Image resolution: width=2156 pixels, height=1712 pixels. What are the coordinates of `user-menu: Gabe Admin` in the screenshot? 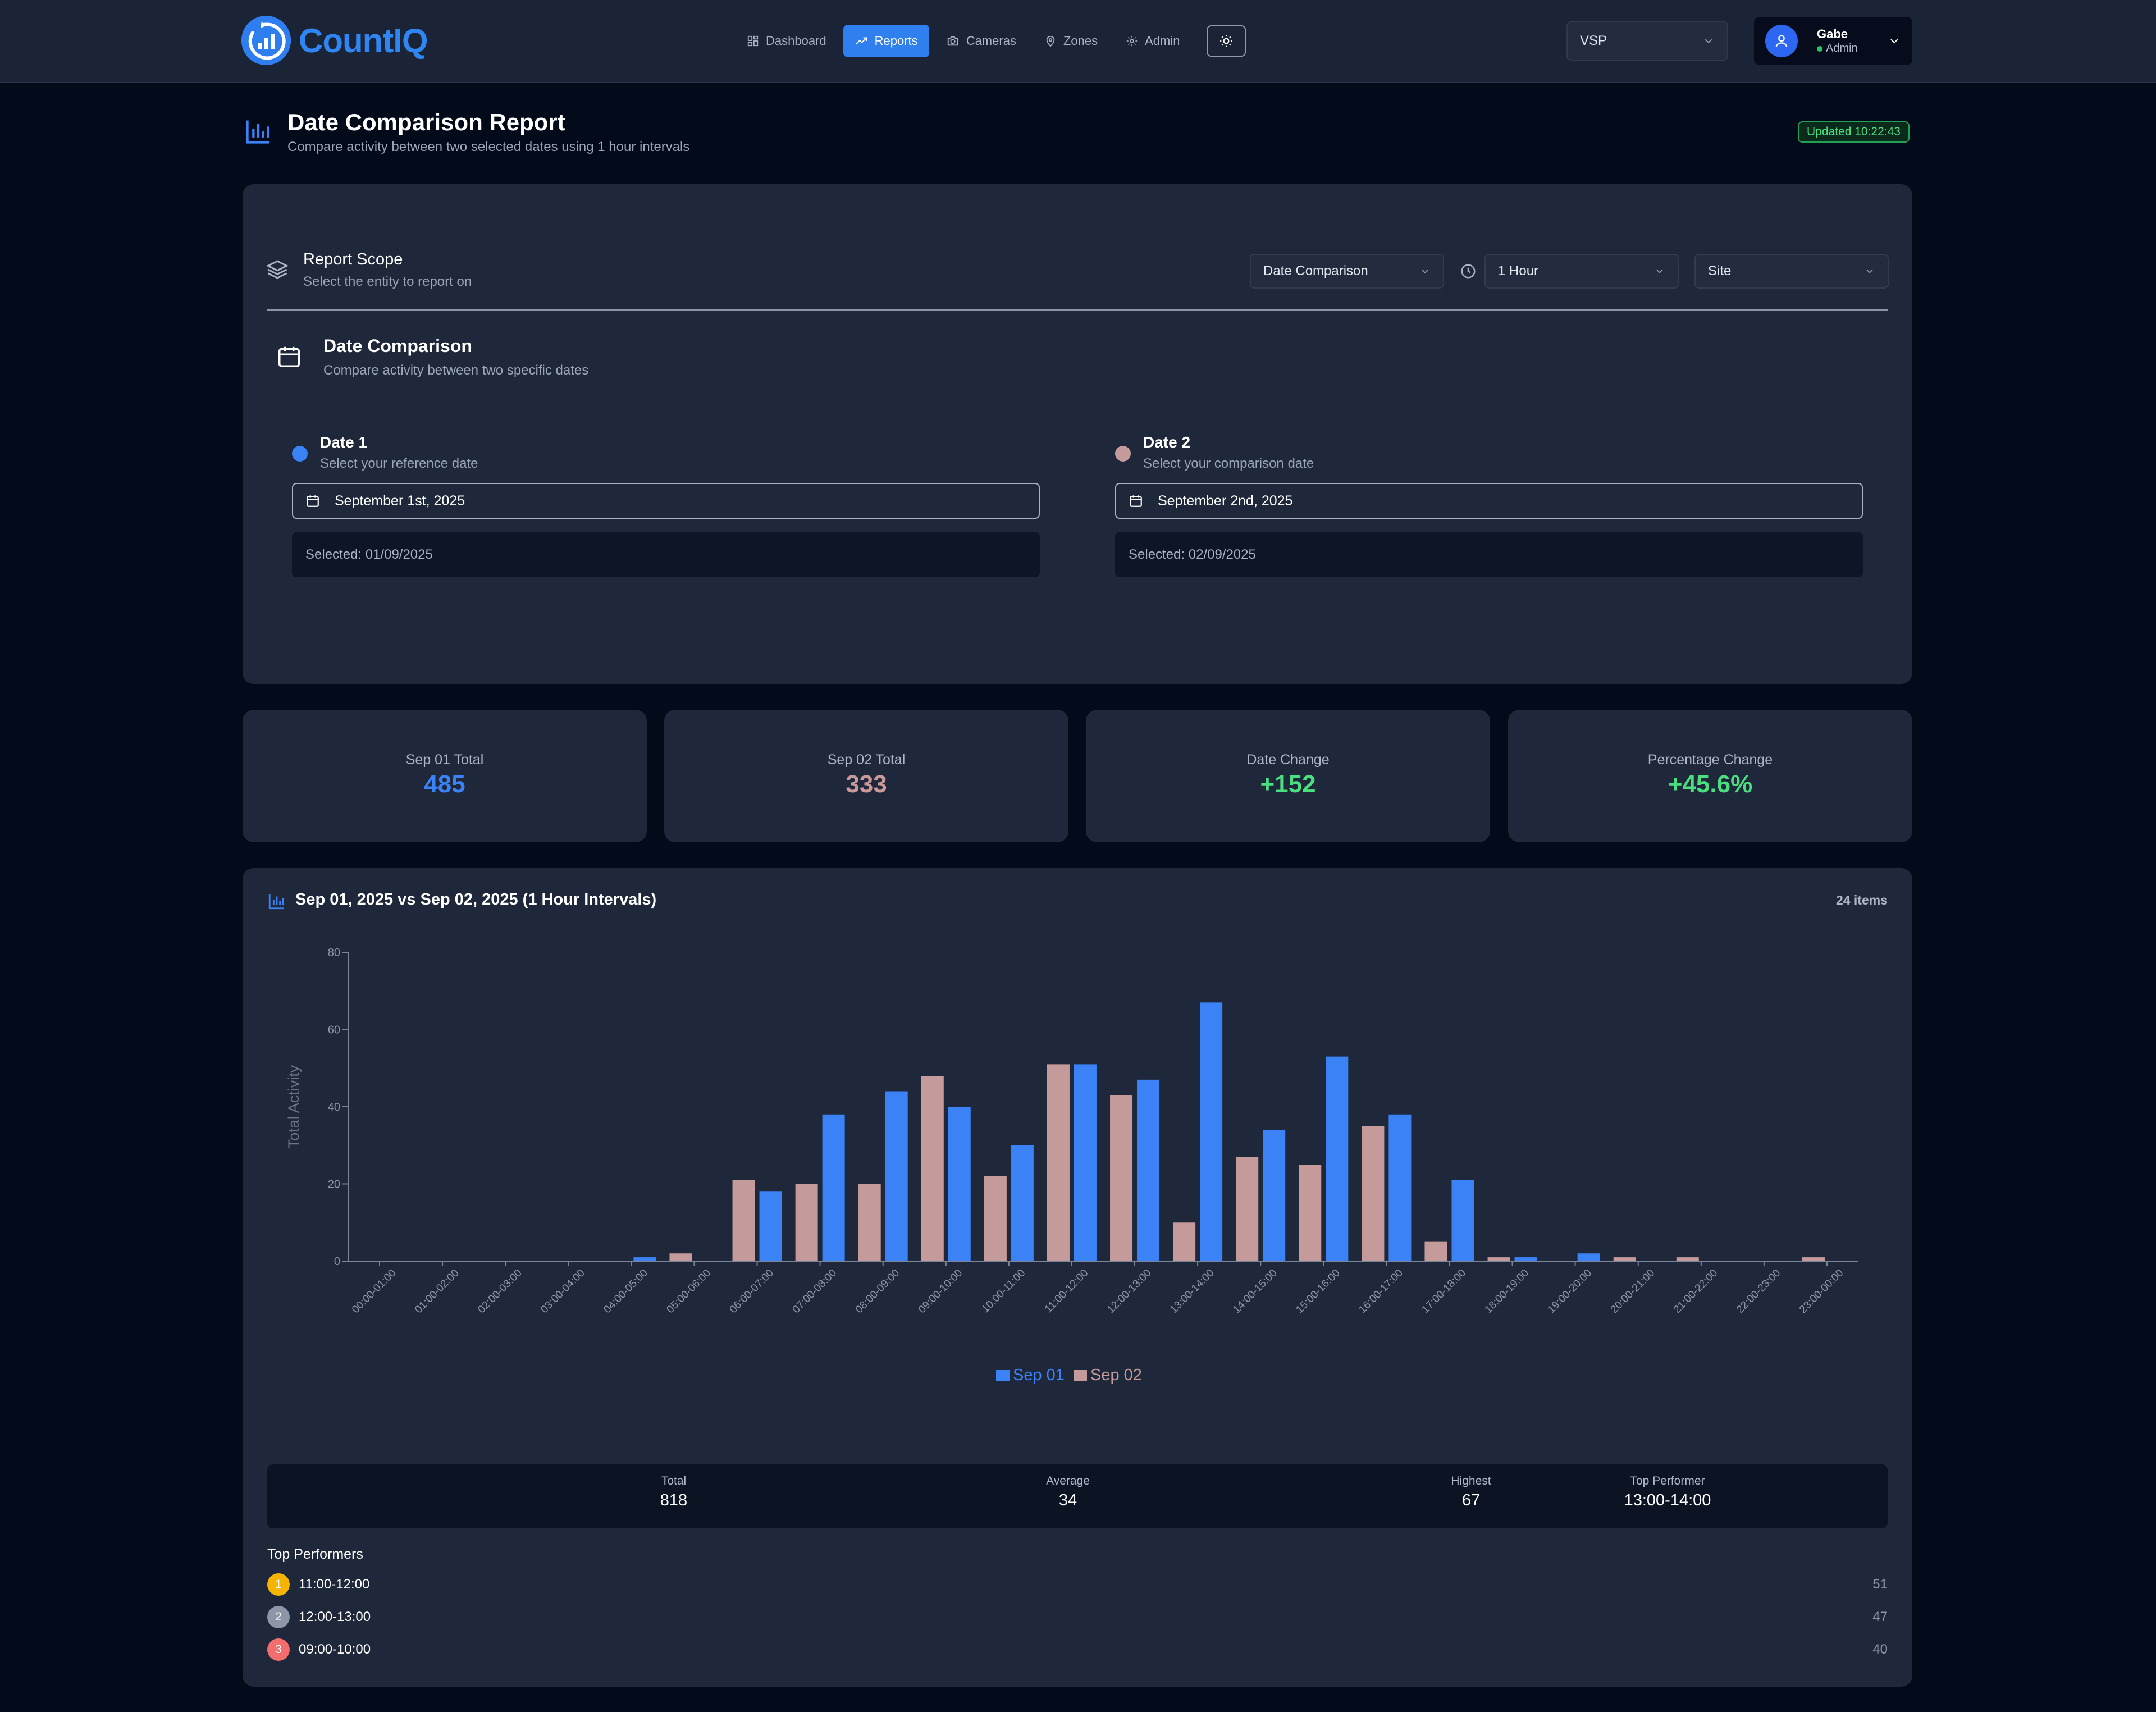 It's located at (1833, 41).